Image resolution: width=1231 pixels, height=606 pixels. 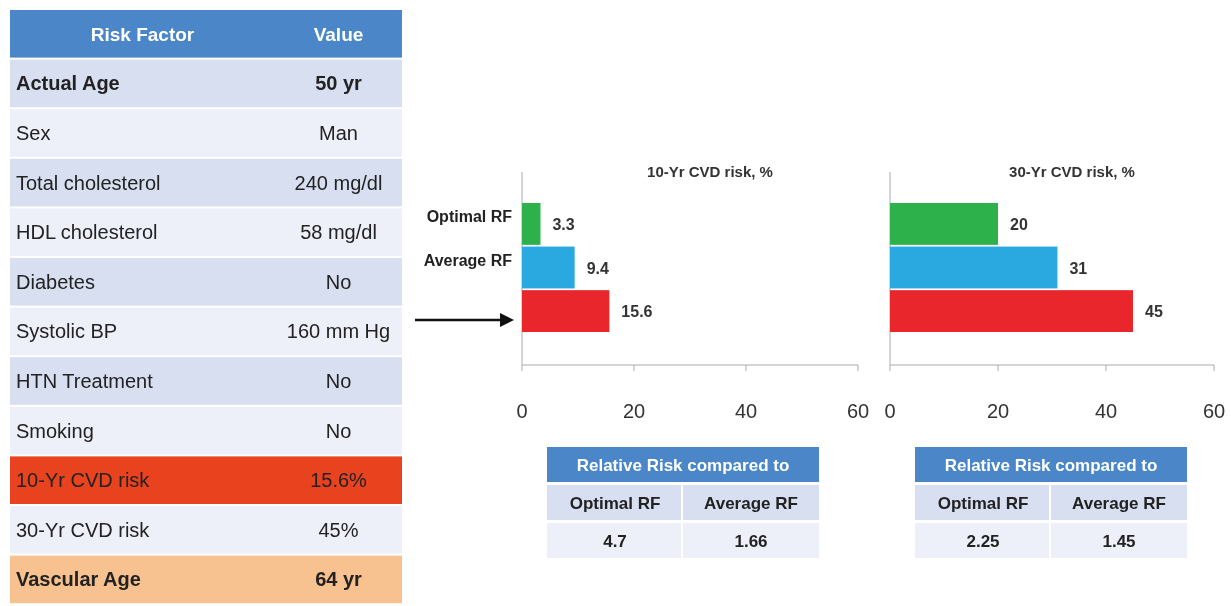 I want to click on data-label: 20, so click(x=1019, y=224).